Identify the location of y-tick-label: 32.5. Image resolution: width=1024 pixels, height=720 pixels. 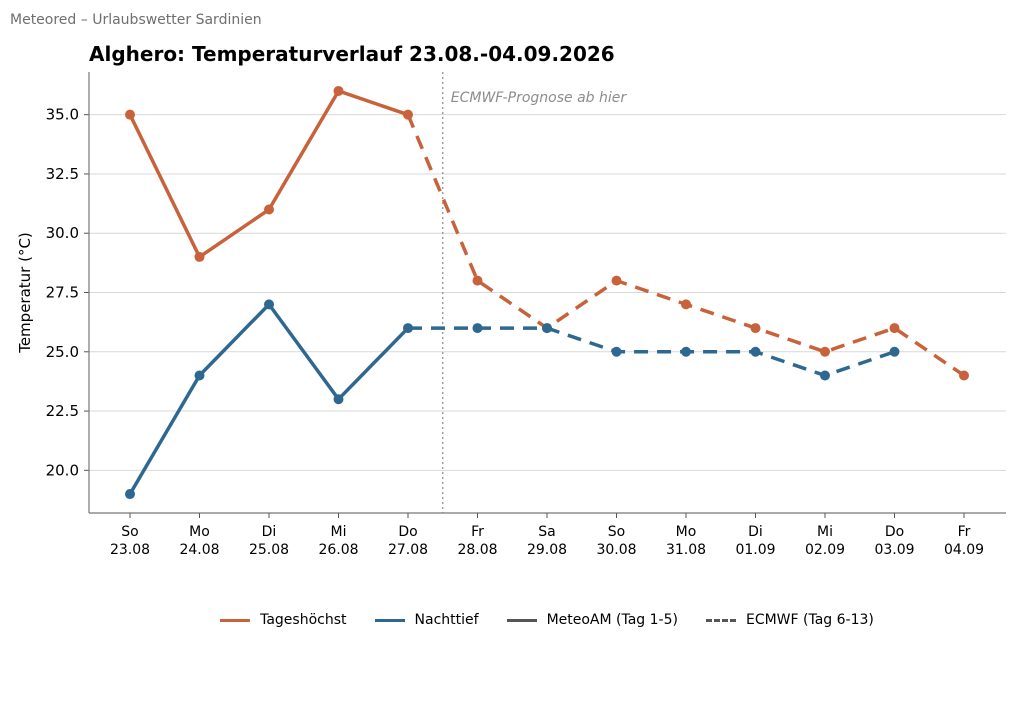
(62, 174).